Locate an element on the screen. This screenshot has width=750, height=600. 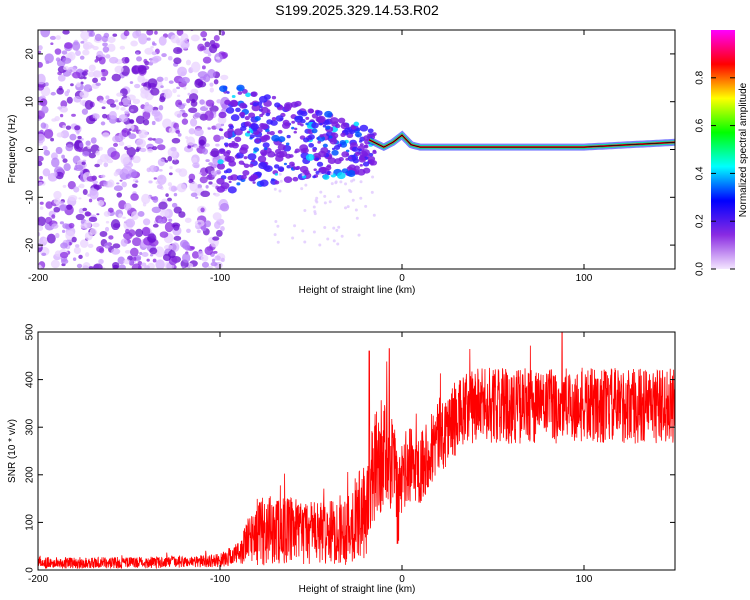
colorbar-tick-label: 0.2 is located at coordinates (700, 221).